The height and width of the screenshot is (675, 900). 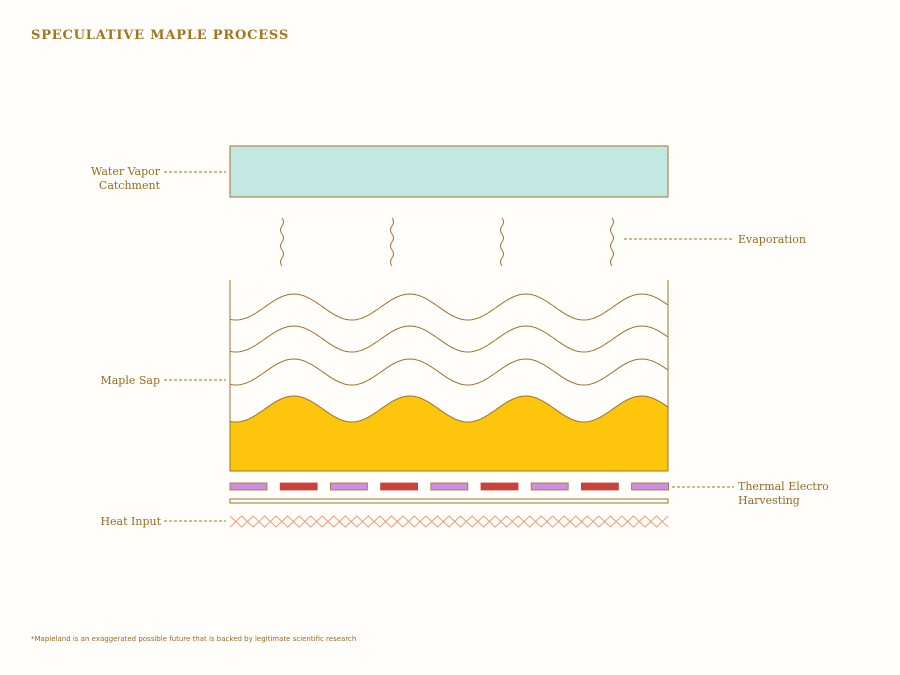 I want to click on label-thermal-line2: Harvesting, so click(x=769, y=500).